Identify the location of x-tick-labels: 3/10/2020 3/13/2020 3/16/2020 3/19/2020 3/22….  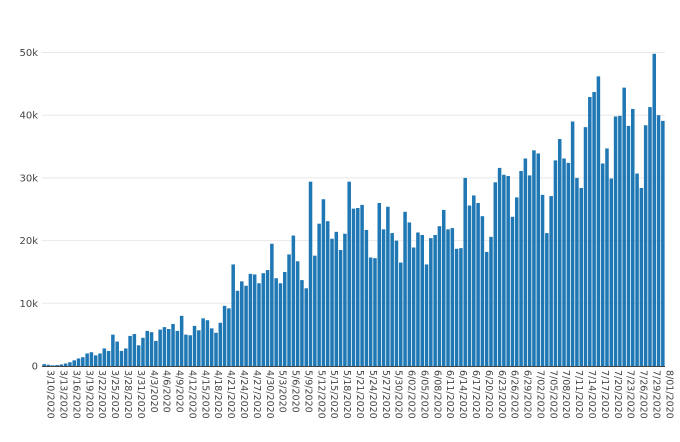
(360, 394).